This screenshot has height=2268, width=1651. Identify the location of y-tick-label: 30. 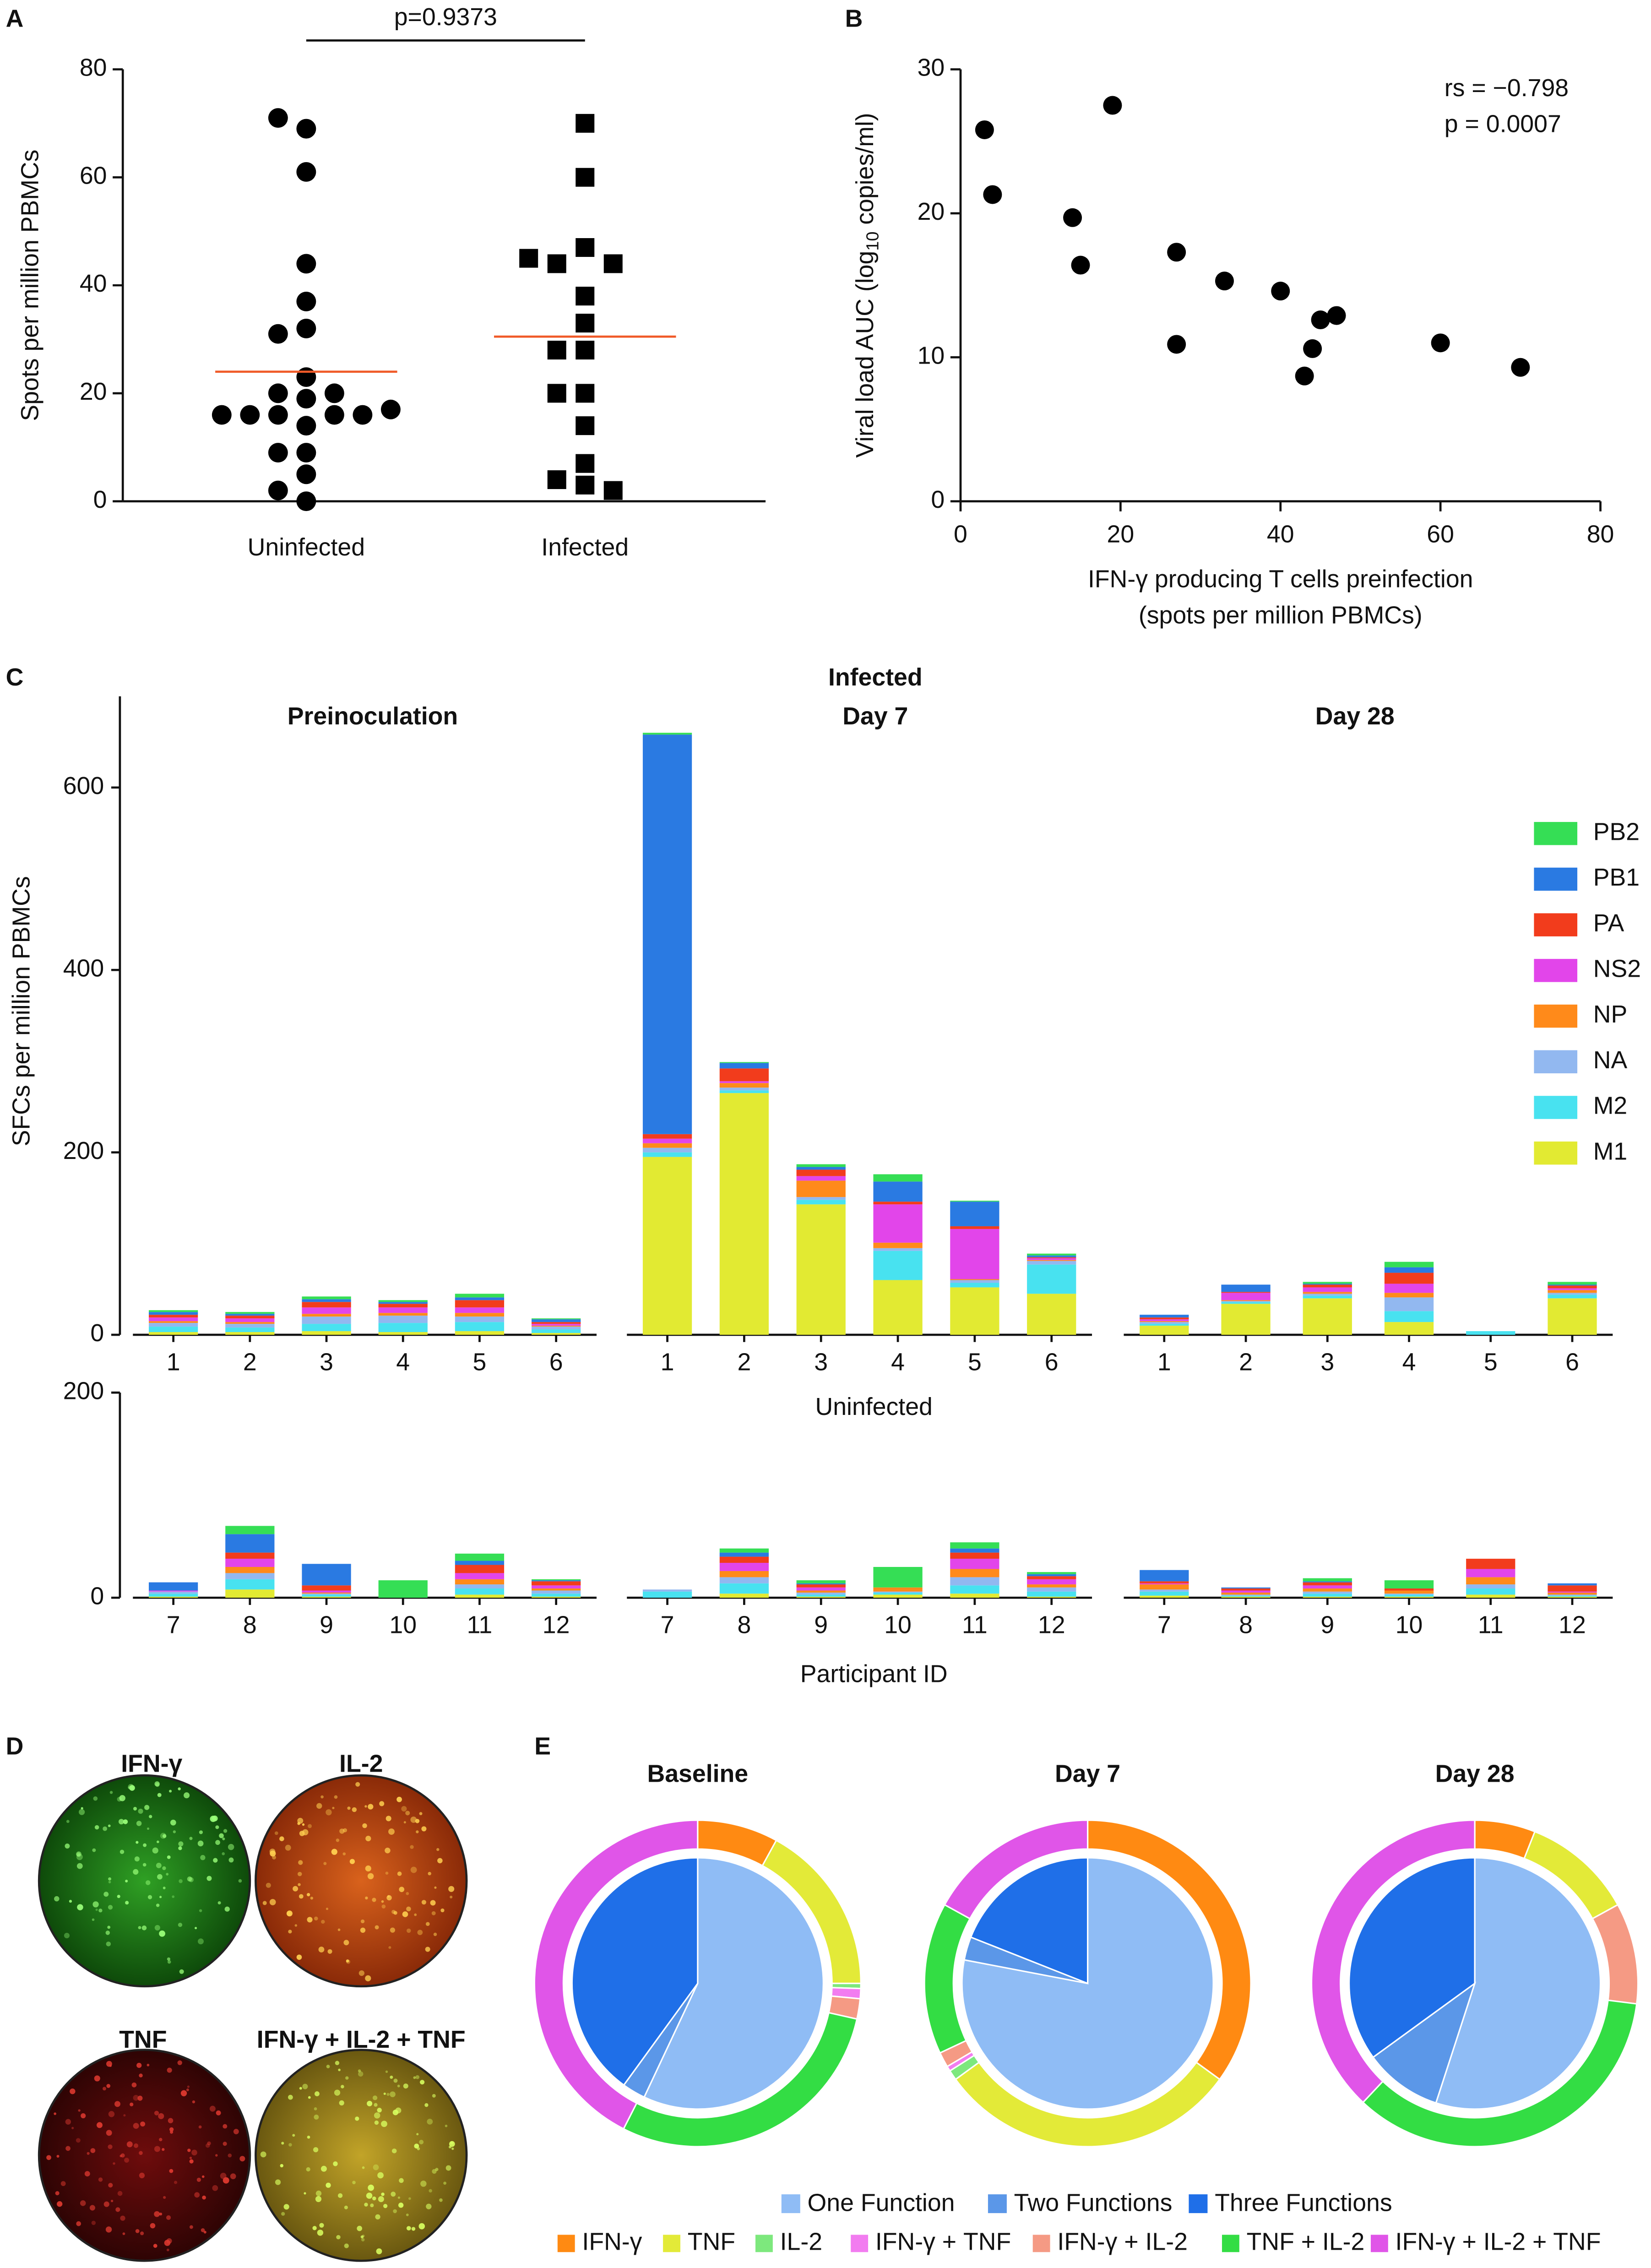
(931, 68).